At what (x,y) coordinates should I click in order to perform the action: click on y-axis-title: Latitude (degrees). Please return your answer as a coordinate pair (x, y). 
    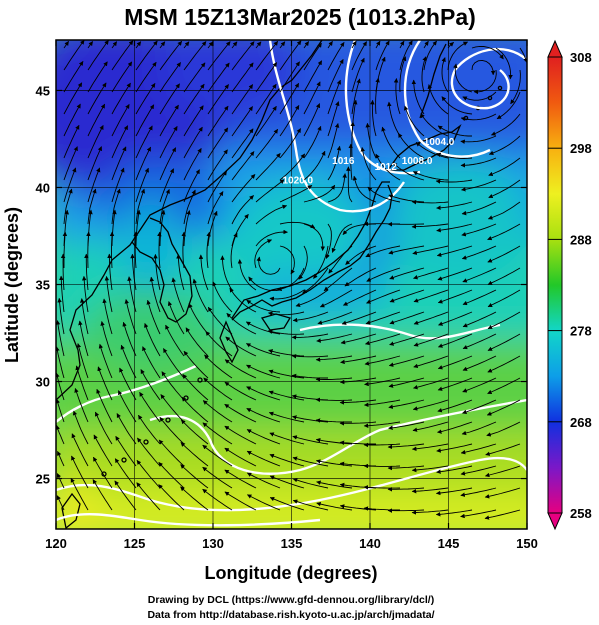
    Looking at the image, I should click on (12, 285).